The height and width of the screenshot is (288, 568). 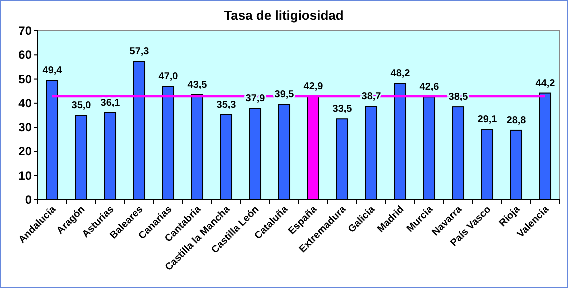 What do you see at coordinates (140, 52) in the screenshot?
I see `data-label: 57,3` at bounding box center [140, 52].